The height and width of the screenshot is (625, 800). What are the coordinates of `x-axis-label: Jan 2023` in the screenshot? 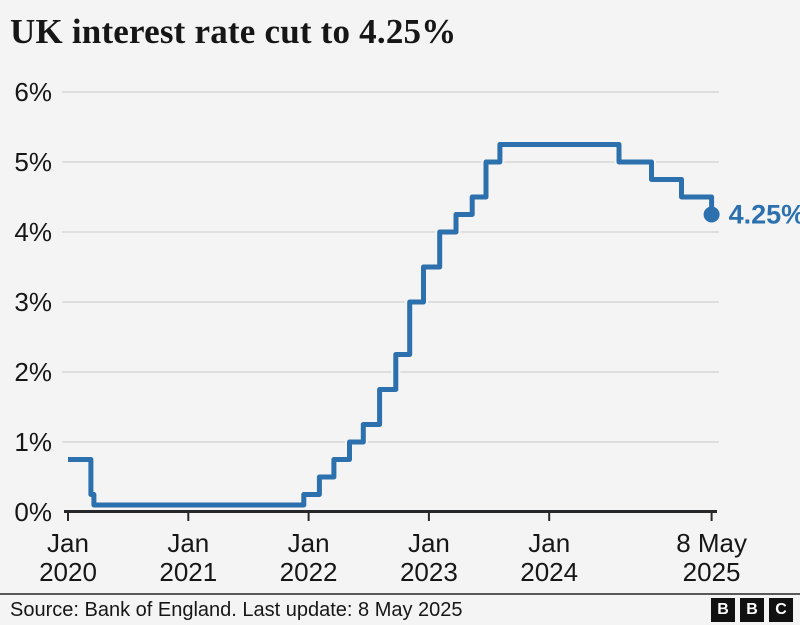 It's located at (429, 557).